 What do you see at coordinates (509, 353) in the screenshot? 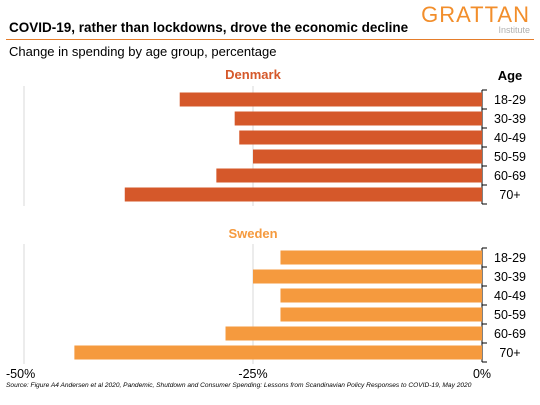
I see `category-label-sweden-5: 70+` at bounding box center [509, 353].